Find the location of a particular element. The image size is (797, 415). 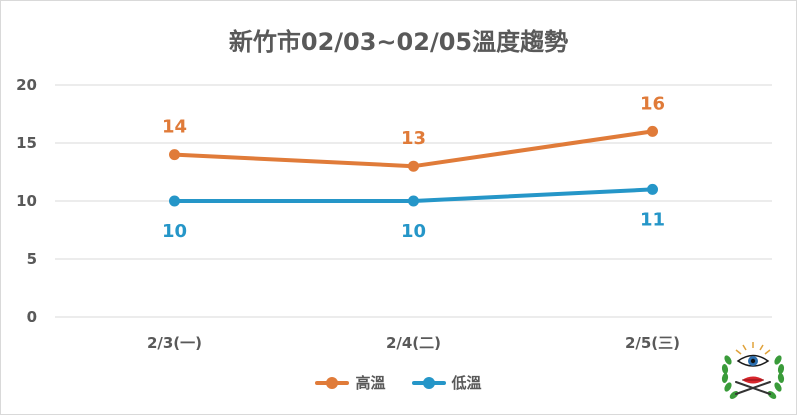

y-tick-label: 15 is located at coordinates (26, 143).